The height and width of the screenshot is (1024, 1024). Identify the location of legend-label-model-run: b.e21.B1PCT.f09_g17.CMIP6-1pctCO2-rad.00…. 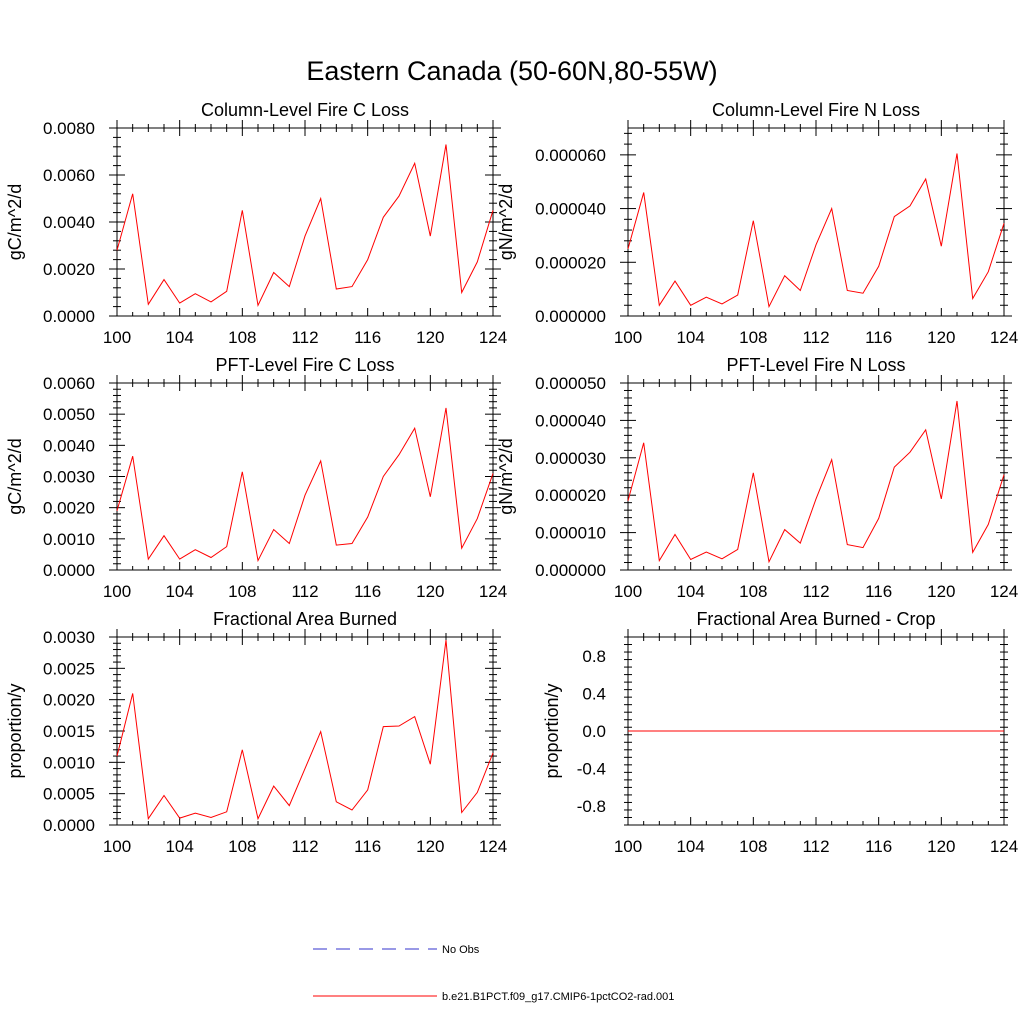
(558, 997).